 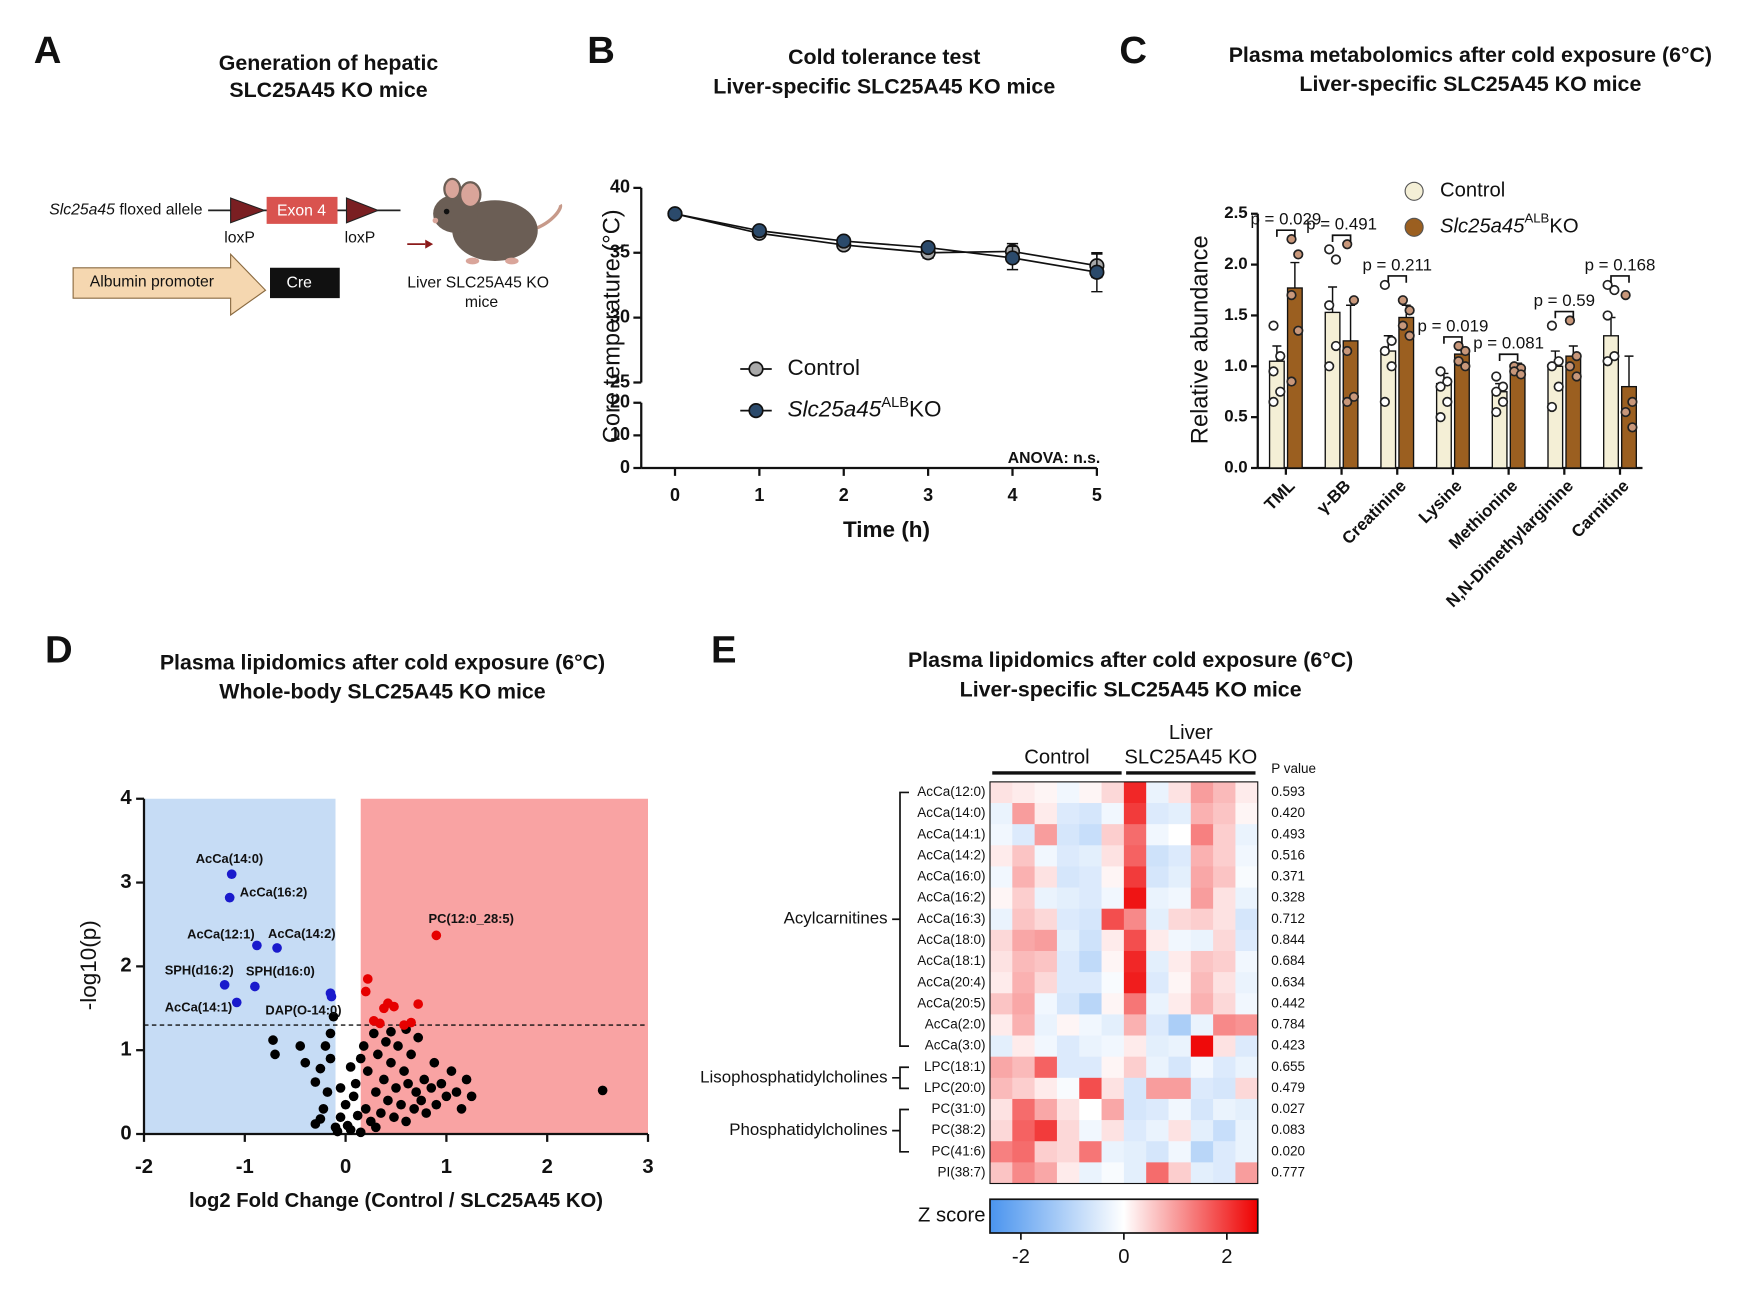 I want to click on x-tick-label: 1, so click(x=759, y=495).